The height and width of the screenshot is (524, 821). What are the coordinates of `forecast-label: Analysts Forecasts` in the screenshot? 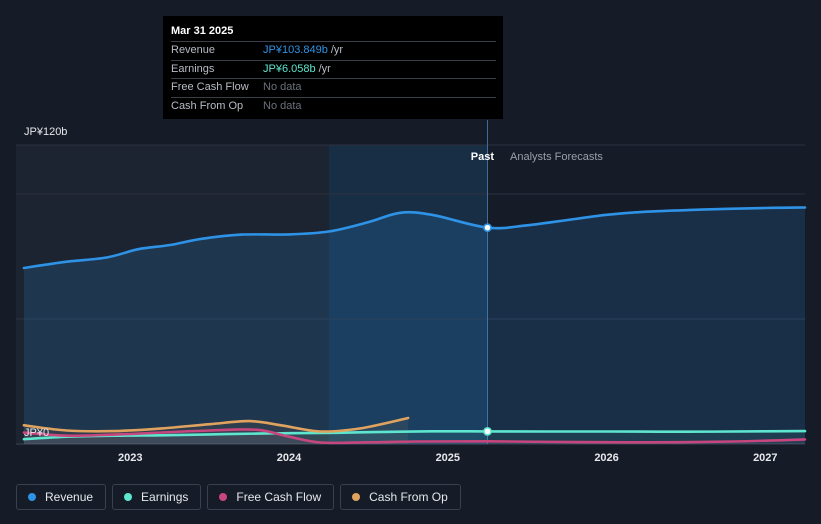 It's located at (556, 157).